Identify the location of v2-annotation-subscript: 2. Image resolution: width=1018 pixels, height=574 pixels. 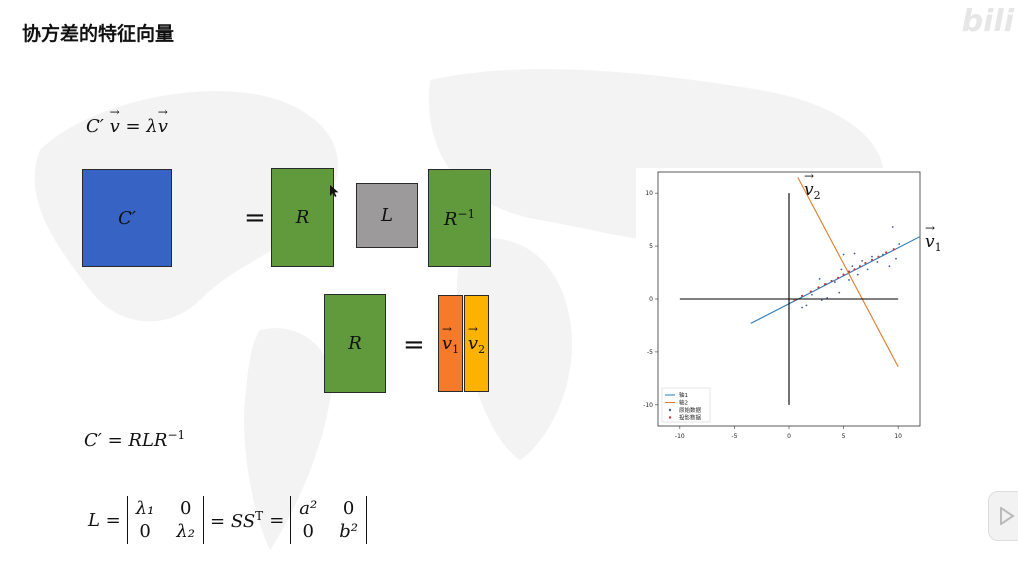
(817, 195).